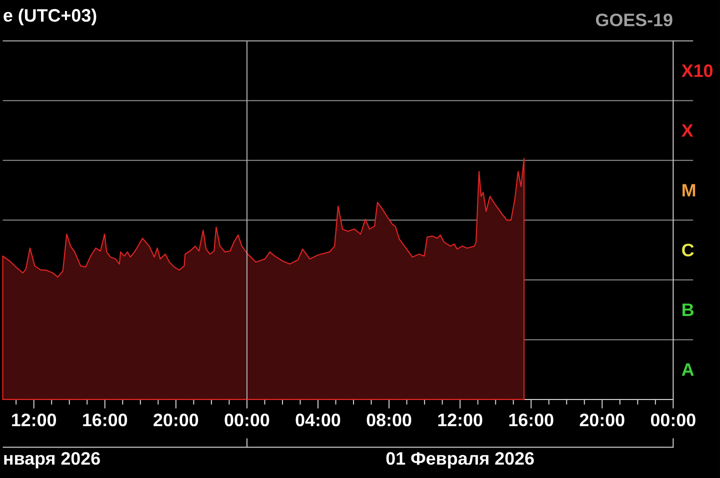 This screenshot has width=720, height=478. Describe the element at coordinates (460, 460) in the screenshot. I see `text: 01 Февраля 2026` at that location.